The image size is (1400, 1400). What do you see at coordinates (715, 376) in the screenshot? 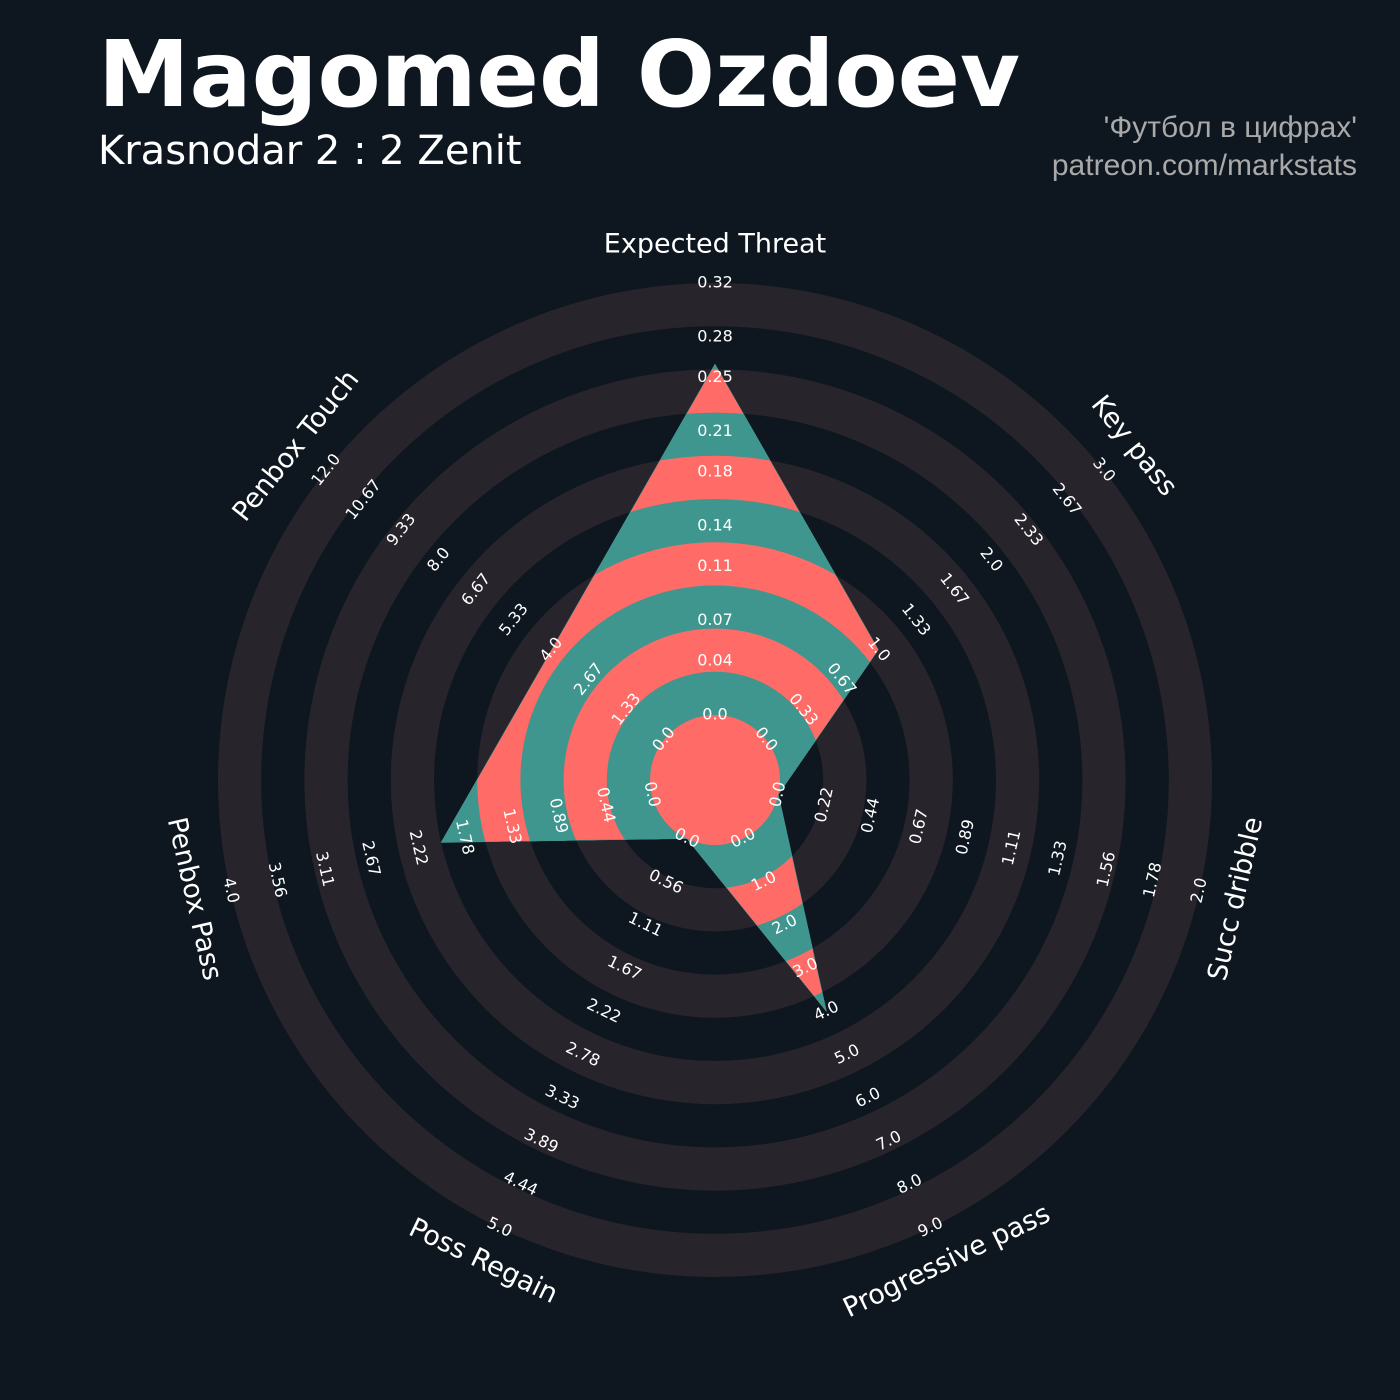
I see `tick-label: 0.25` at bounding box center [715, 376].